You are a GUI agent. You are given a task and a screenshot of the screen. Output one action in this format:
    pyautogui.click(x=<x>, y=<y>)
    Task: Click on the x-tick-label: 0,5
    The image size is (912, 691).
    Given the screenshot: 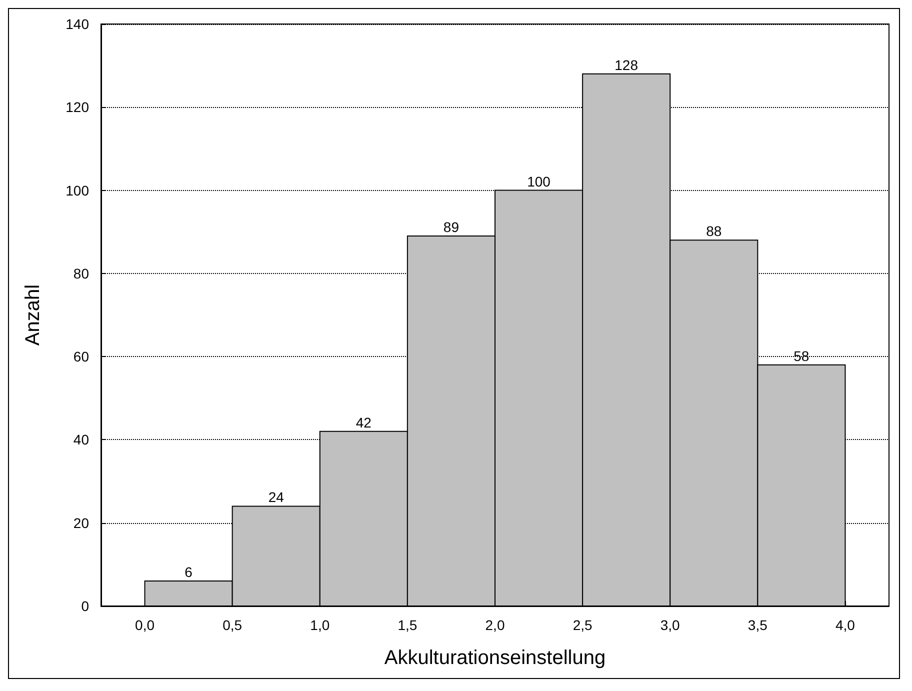 What is the action you would take?
    pyautogui.click(x=232, y=625)
    